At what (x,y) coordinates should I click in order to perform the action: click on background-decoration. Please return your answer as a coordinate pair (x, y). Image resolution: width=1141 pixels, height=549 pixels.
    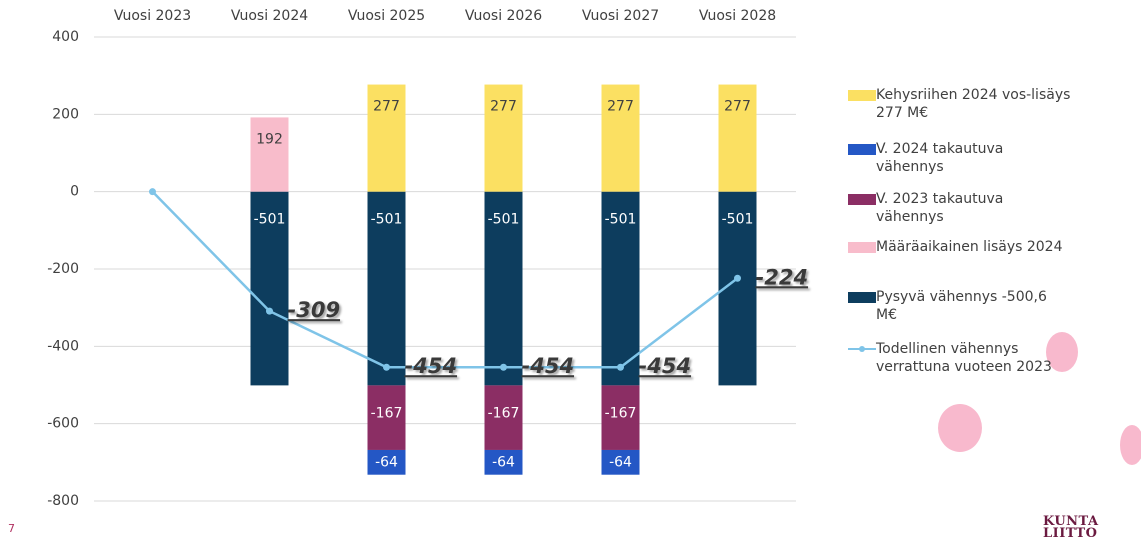
    Looking at the image, I should click on (1039, 398).